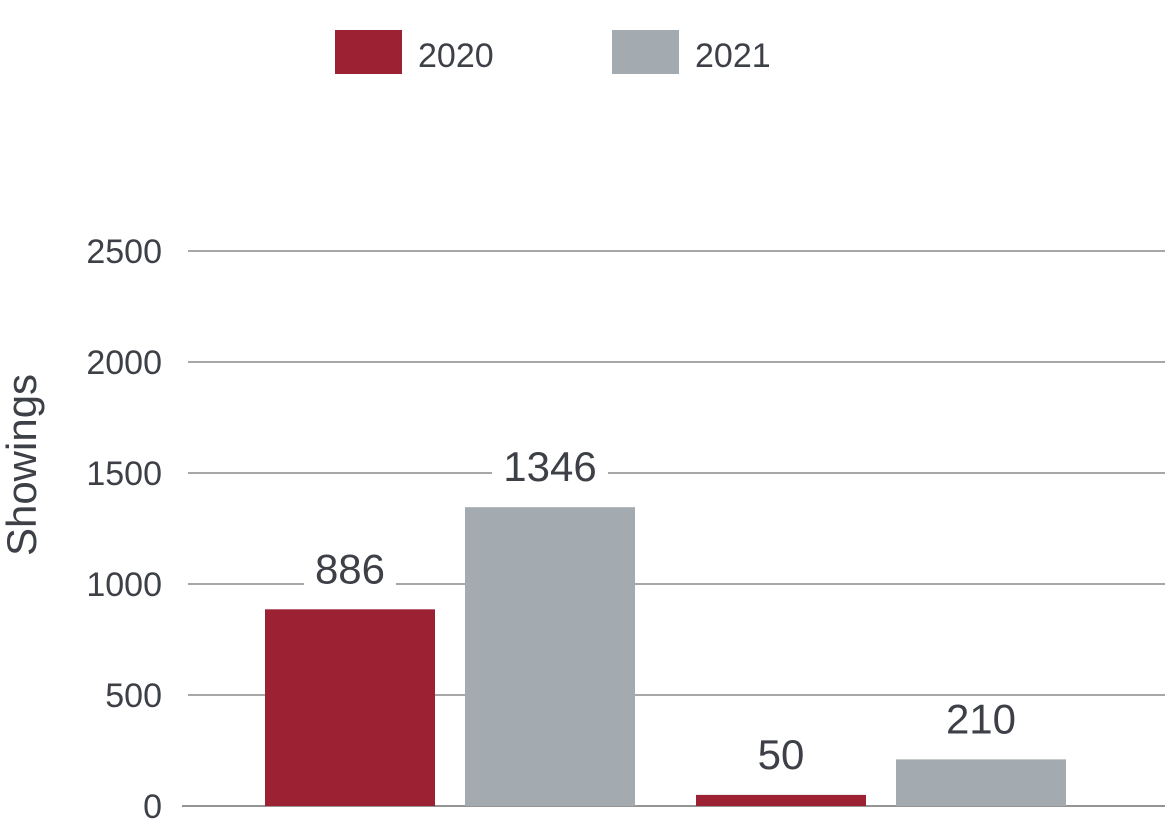  What do you see at coordinates (124, 585) in the screenshot?
I see `y-tick-label-1000: 1000` at bounding box center [124, 585].